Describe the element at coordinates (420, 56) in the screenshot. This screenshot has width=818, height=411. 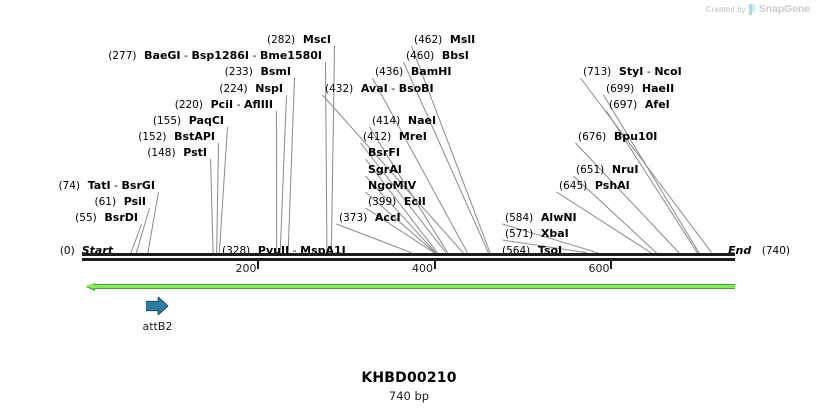
I see `enzyme-site-position: (460)` at that location.